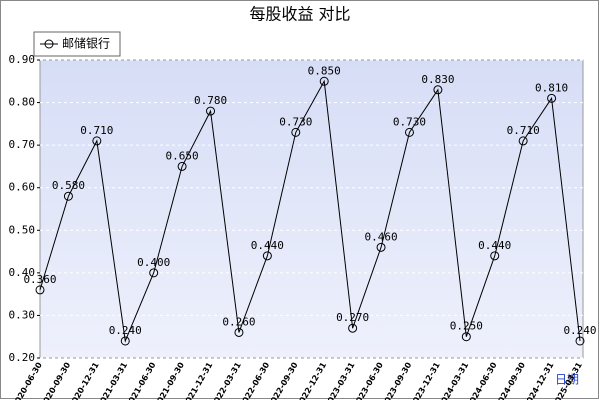  Describe the element at coordinates (22, 144) in the screenshot. I see `y-tick-label: 0.70` at that location.